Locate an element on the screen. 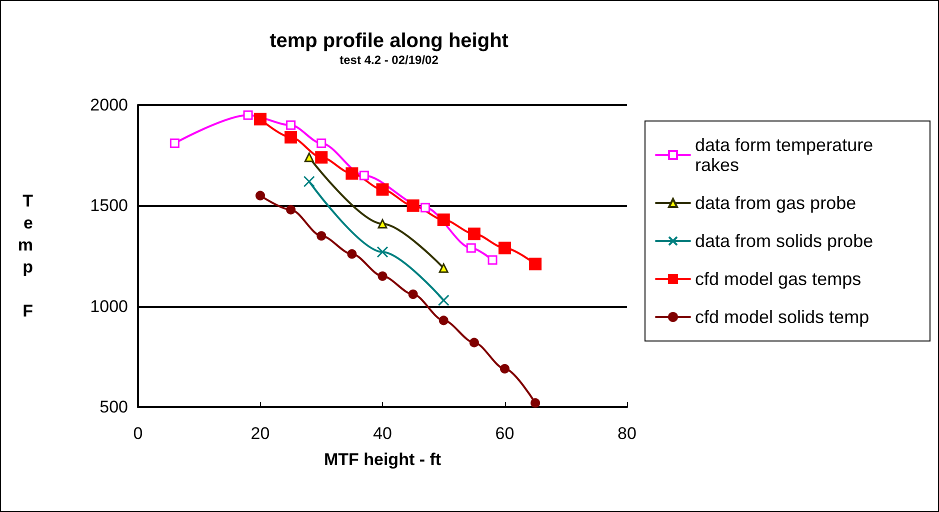  x-tick-label: 20 is located at coordinates (260, 433).